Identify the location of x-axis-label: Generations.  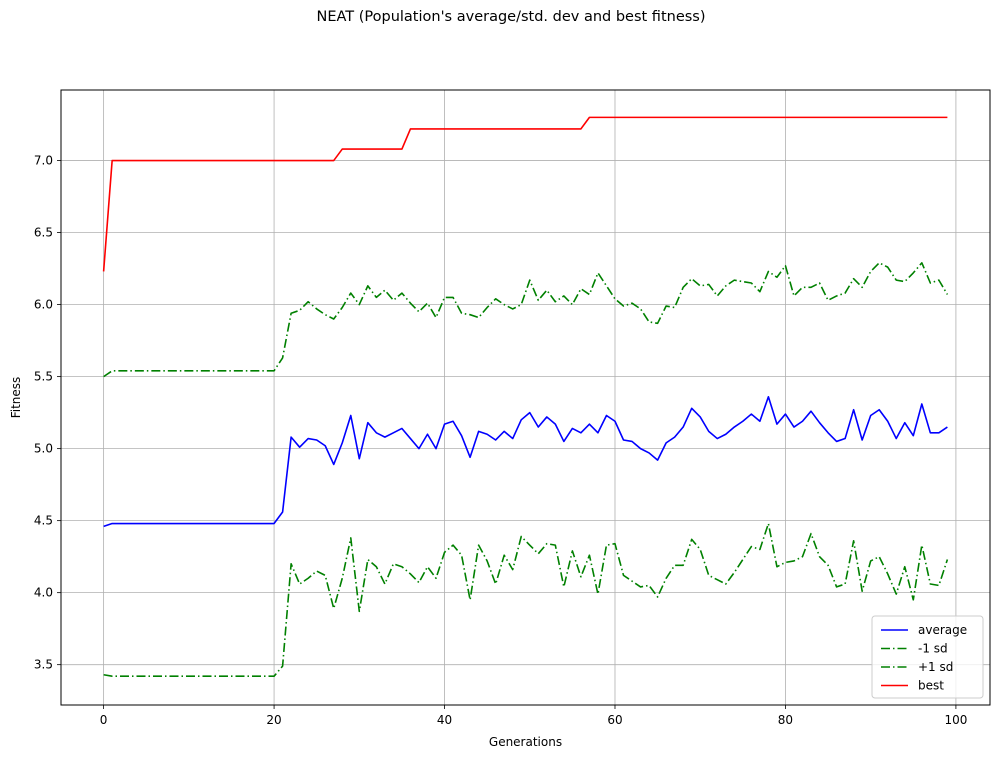
(525, 742).